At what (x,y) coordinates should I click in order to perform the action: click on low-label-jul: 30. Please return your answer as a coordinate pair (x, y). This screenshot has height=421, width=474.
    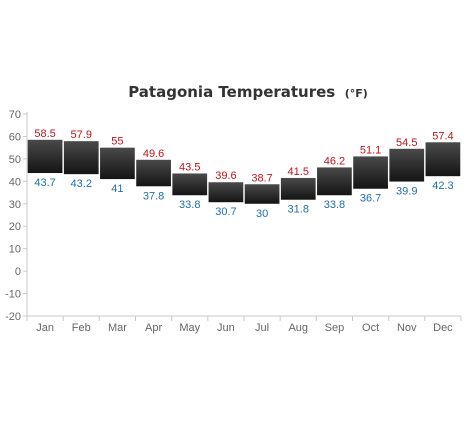
    Looking at the image, I should click on (262, 214).